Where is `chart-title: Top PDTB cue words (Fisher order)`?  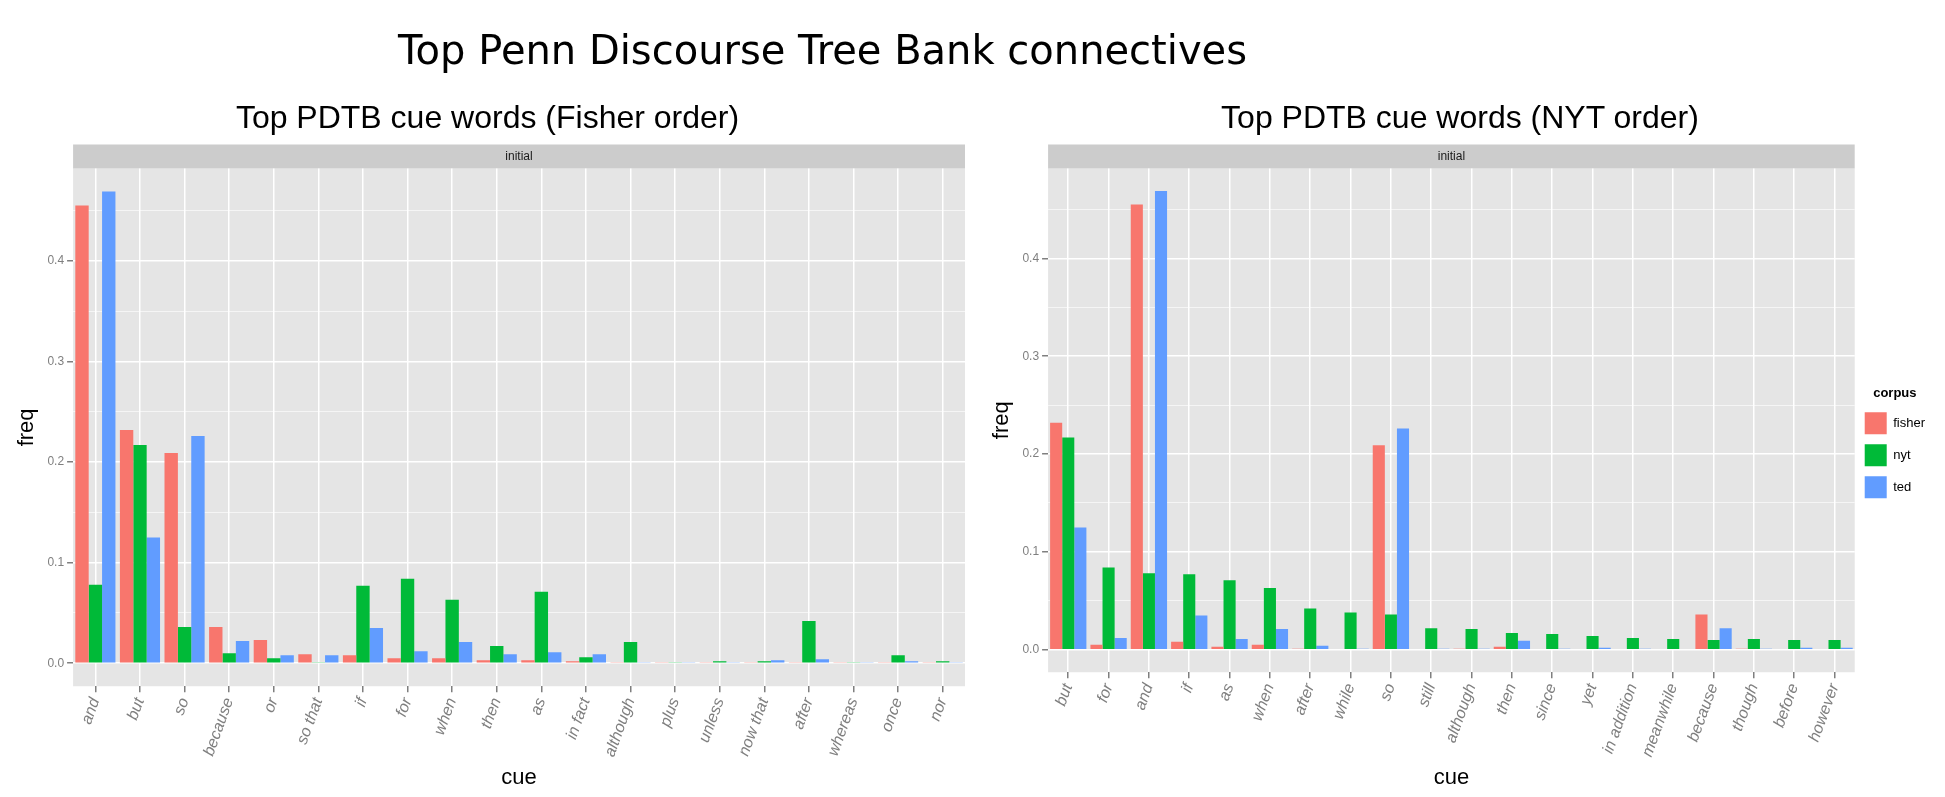
chart-title: Top PDTB cue words (Fisher order) is located at coordinates (487, 117).